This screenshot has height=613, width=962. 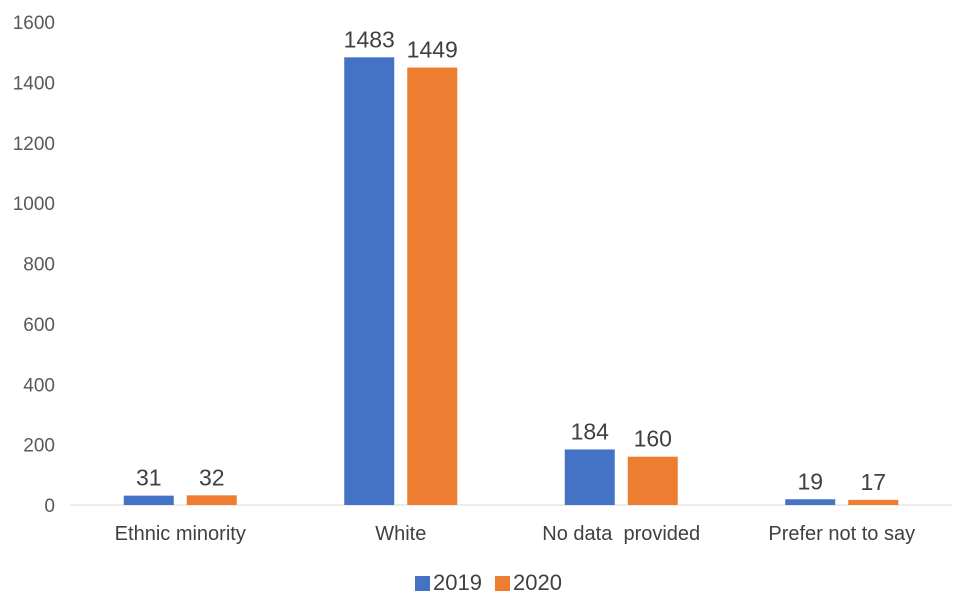 I want to click on data-label: 32, so click(x=212, y=477).